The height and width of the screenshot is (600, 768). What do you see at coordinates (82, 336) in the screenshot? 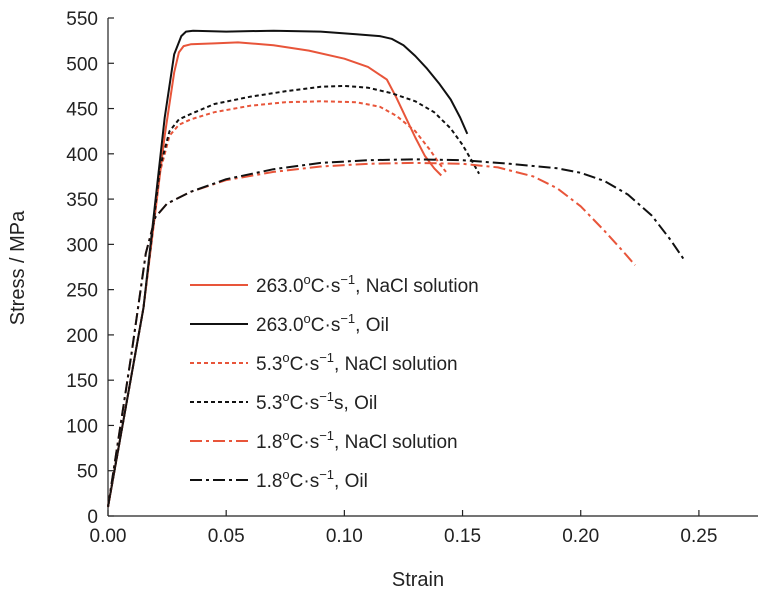
I see `y-tick-label: 200` at bounding box center [82, 336].